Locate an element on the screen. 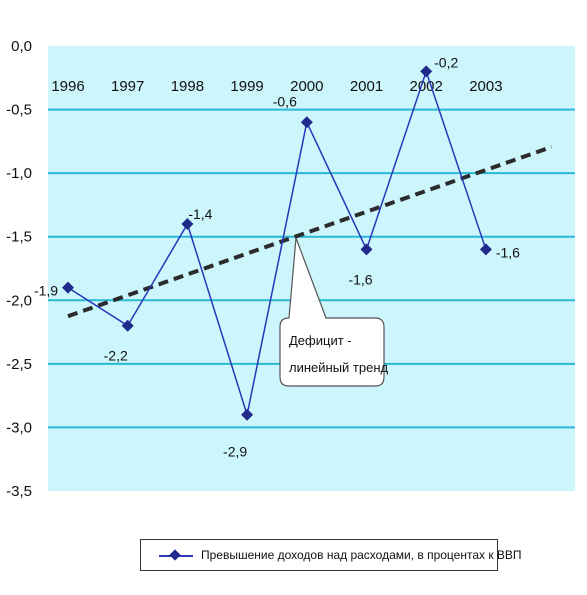  trend-callout-shape is located at coordinates (332, 312).